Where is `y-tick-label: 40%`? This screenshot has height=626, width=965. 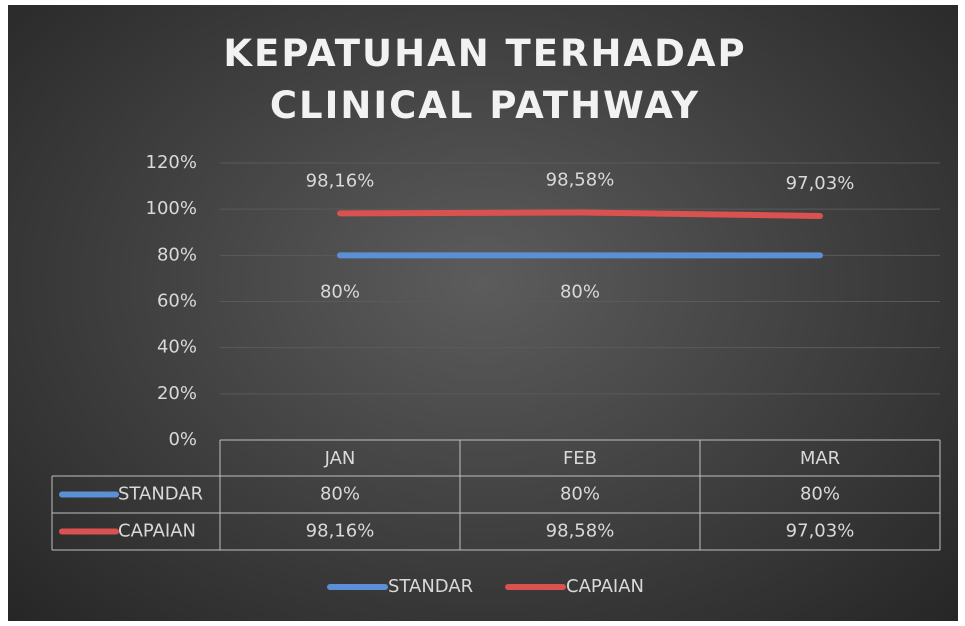 y-tick-label: 40% is located at coordinates (177, 347).